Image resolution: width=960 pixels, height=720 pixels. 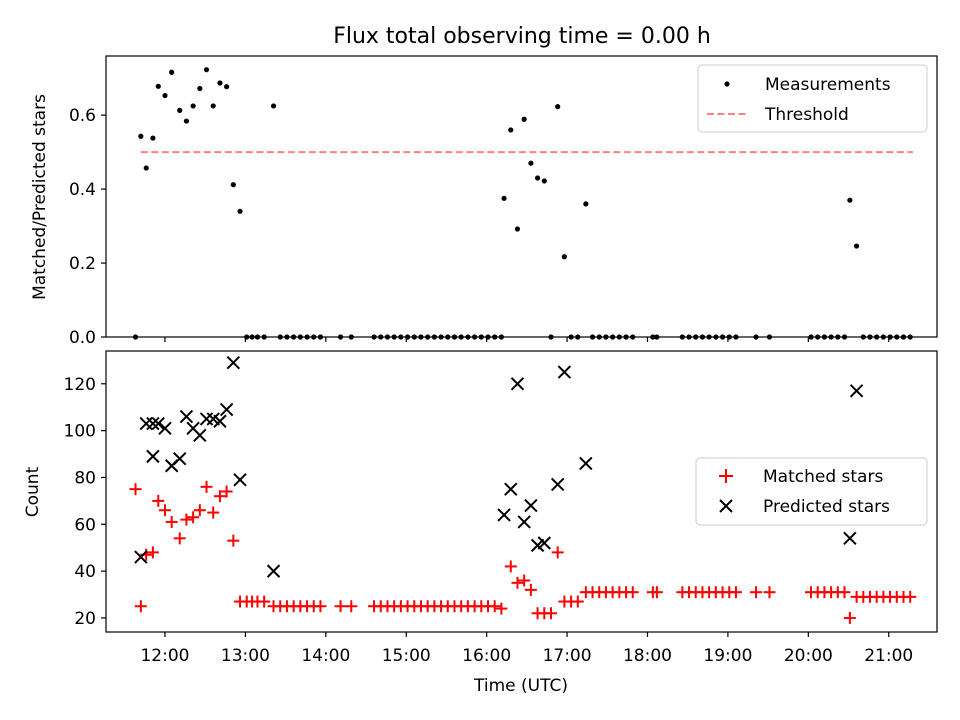 I want to click on top-legend-box, so click(x=812, y=98).